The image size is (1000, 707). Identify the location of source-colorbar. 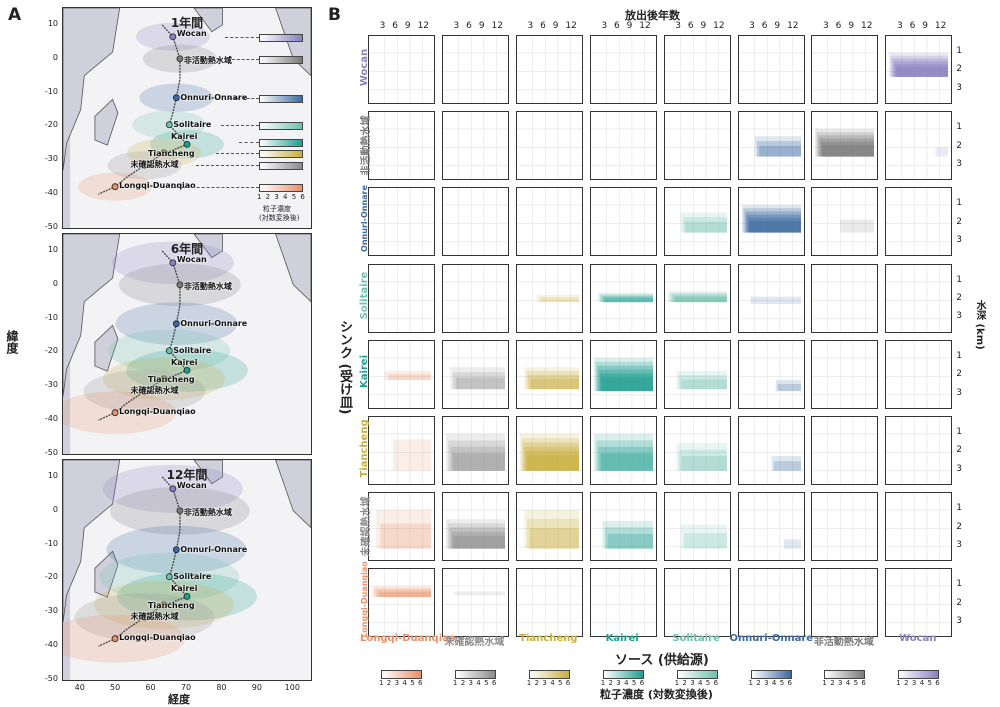
(475, 674).